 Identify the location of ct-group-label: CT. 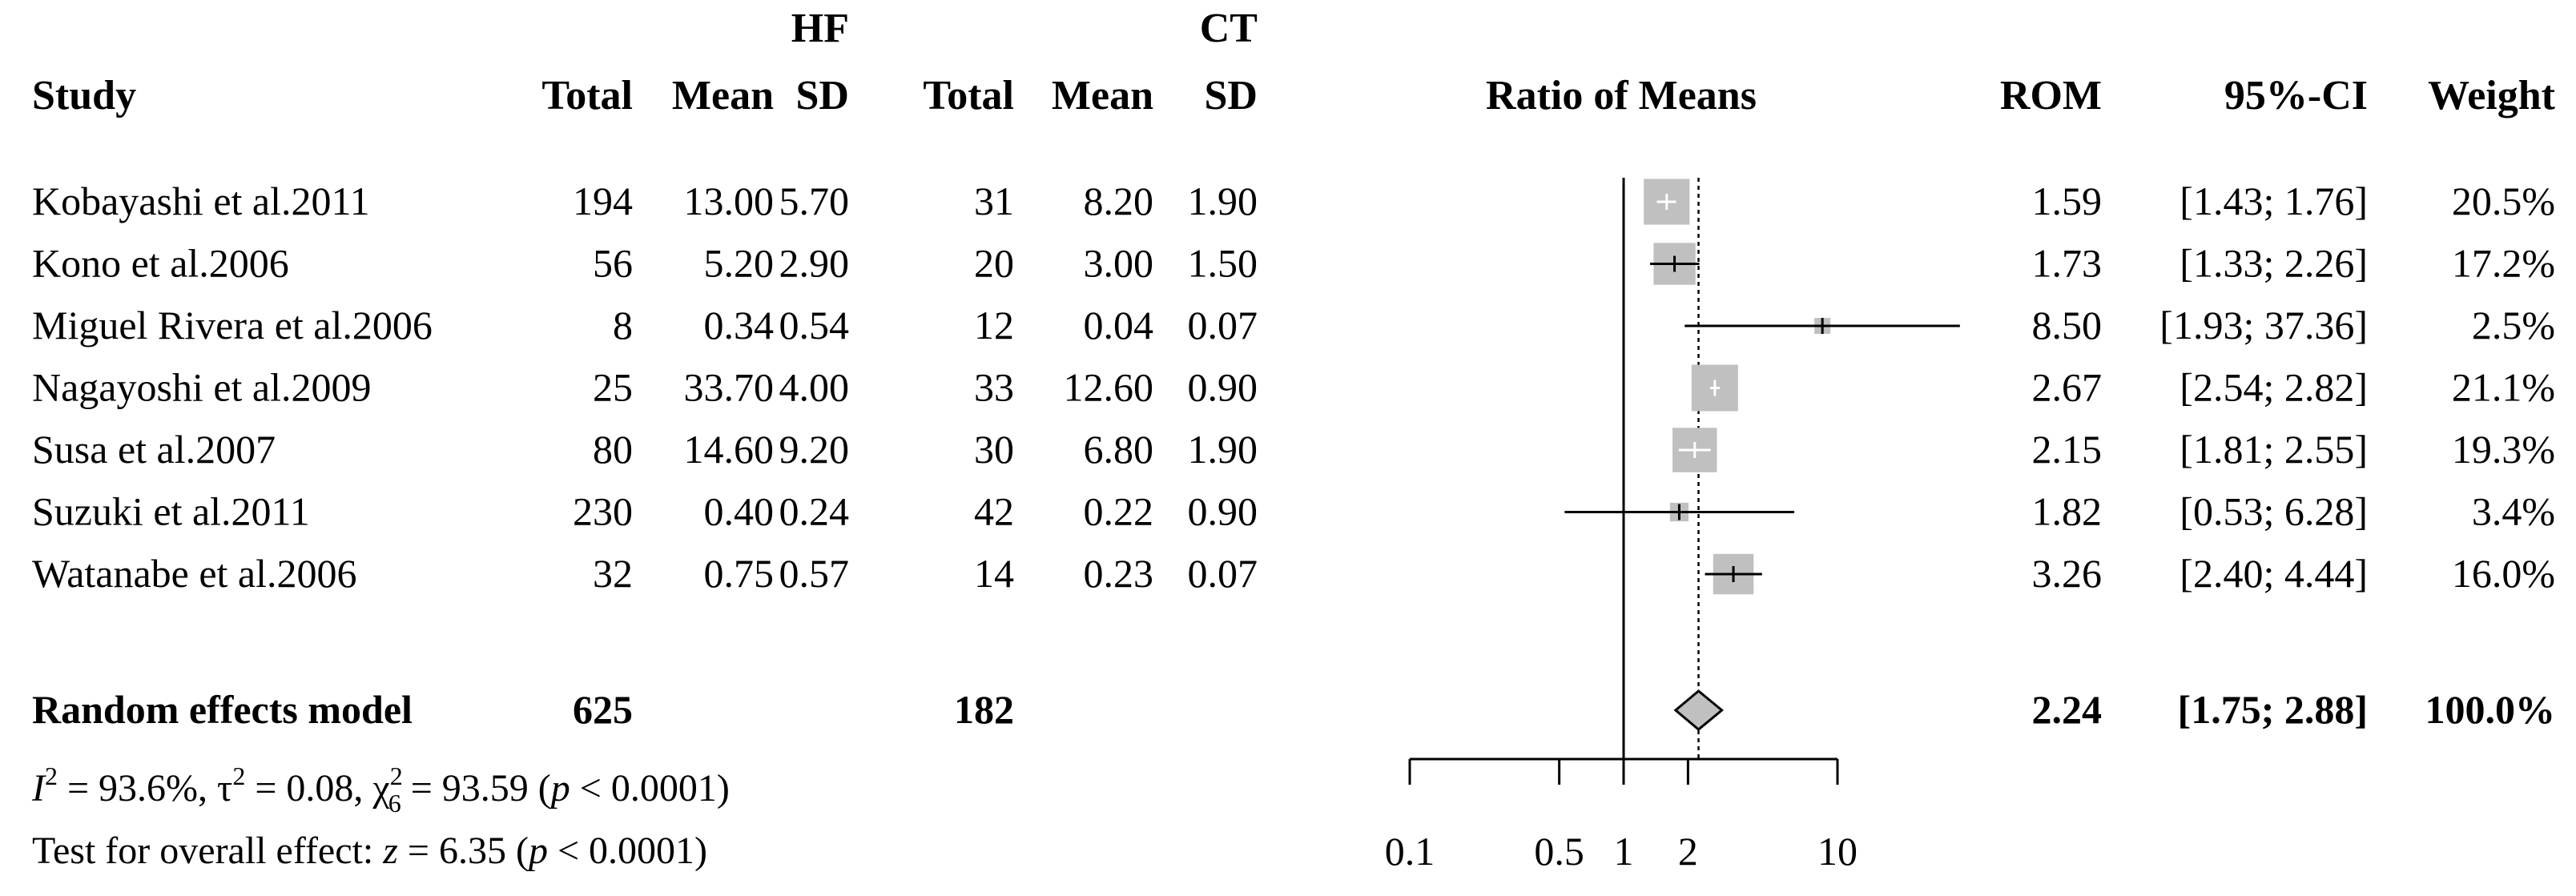
(1229, 29).